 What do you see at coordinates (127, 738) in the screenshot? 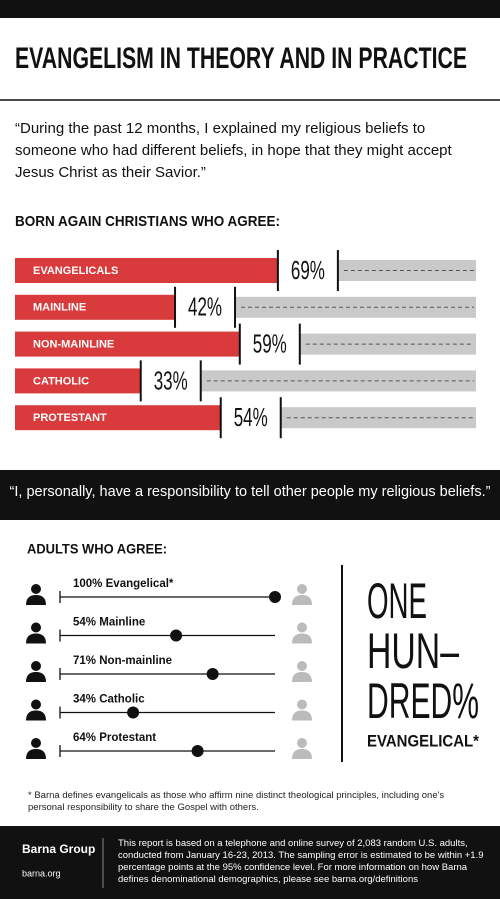
I see `category-label: Protestant` at bounding box center [127, 738].